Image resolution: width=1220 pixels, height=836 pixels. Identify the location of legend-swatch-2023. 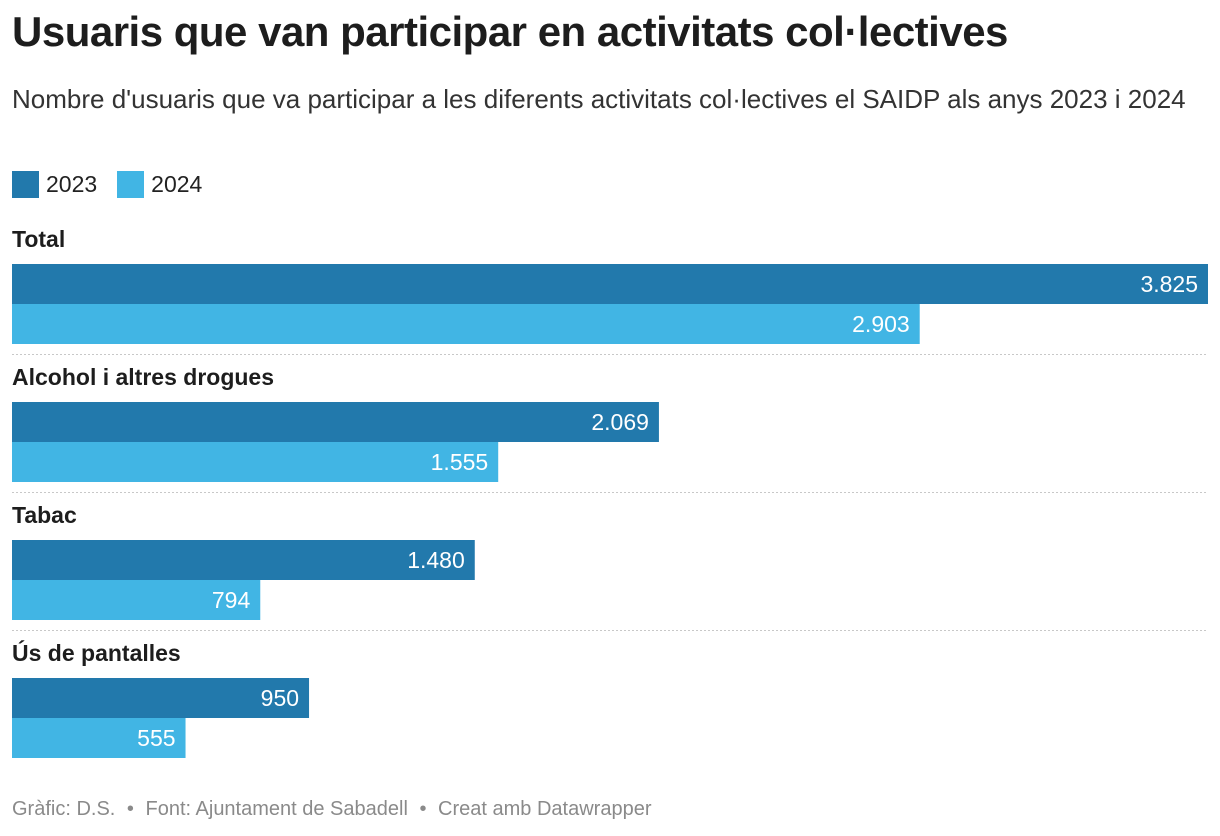
(25, 184).